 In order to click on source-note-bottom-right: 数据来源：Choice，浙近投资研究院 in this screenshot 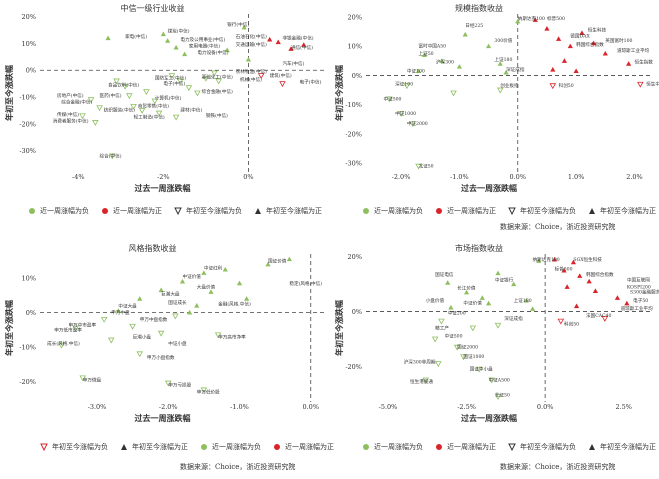, I will do `click(558, 467)`.